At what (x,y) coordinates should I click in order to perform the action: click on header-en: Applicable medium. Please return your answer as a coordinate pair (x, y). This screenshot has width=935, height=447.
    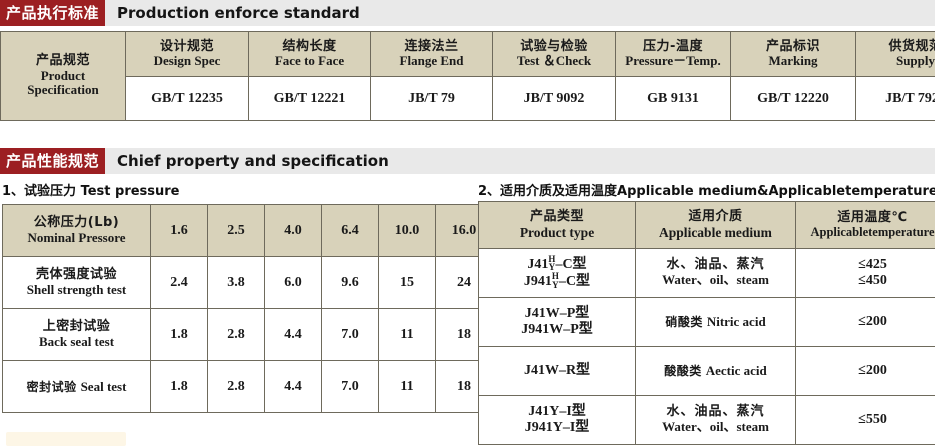
    Looking at the image, I should click on (715, 232).